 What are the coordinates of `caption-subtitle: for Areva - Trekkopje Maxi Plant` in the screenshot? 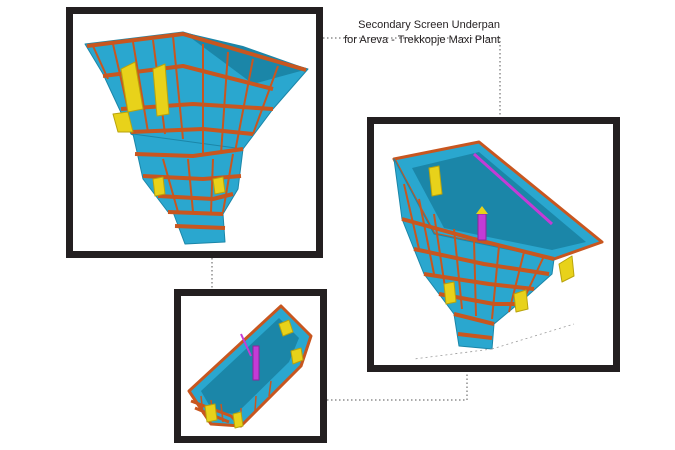 It's located at (422, 40).